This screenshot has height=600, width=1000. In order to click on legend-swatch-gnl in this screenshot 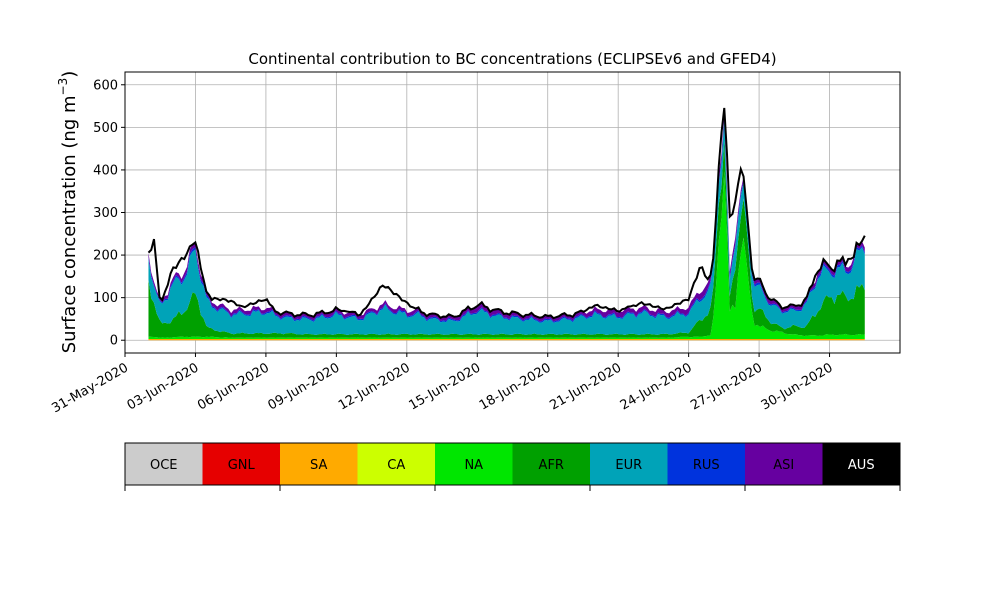, I will do `click(241, 464)`.